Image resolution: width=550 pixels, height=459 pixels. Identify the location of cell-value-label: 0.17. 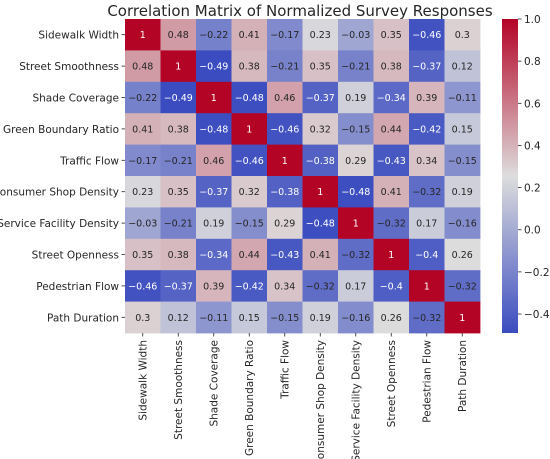
(426, 224).